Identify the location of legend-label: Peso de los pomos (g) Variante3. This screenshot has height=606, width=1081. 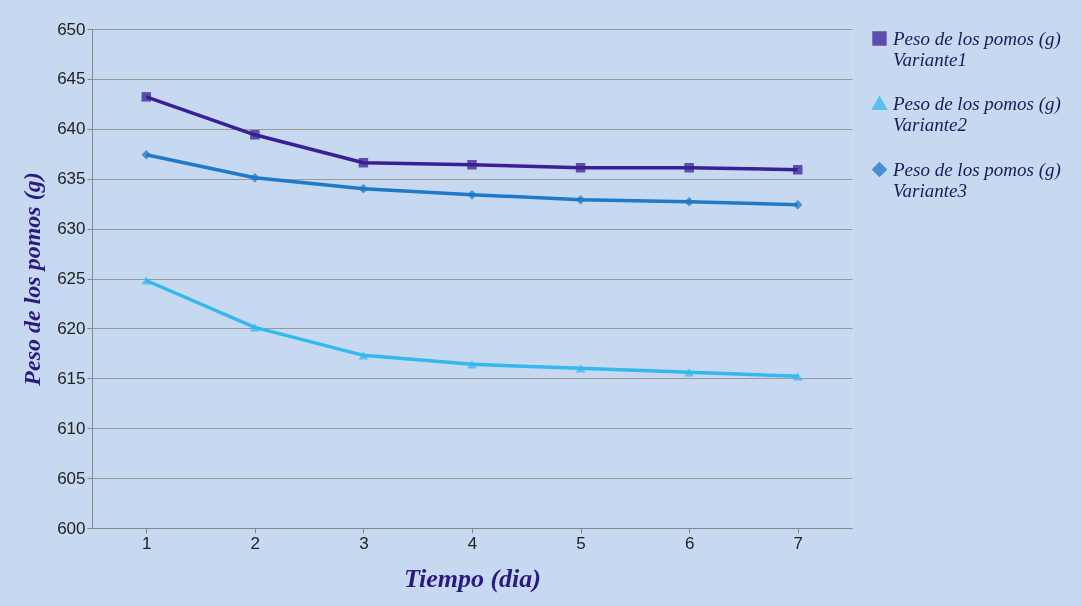
(976, 179).